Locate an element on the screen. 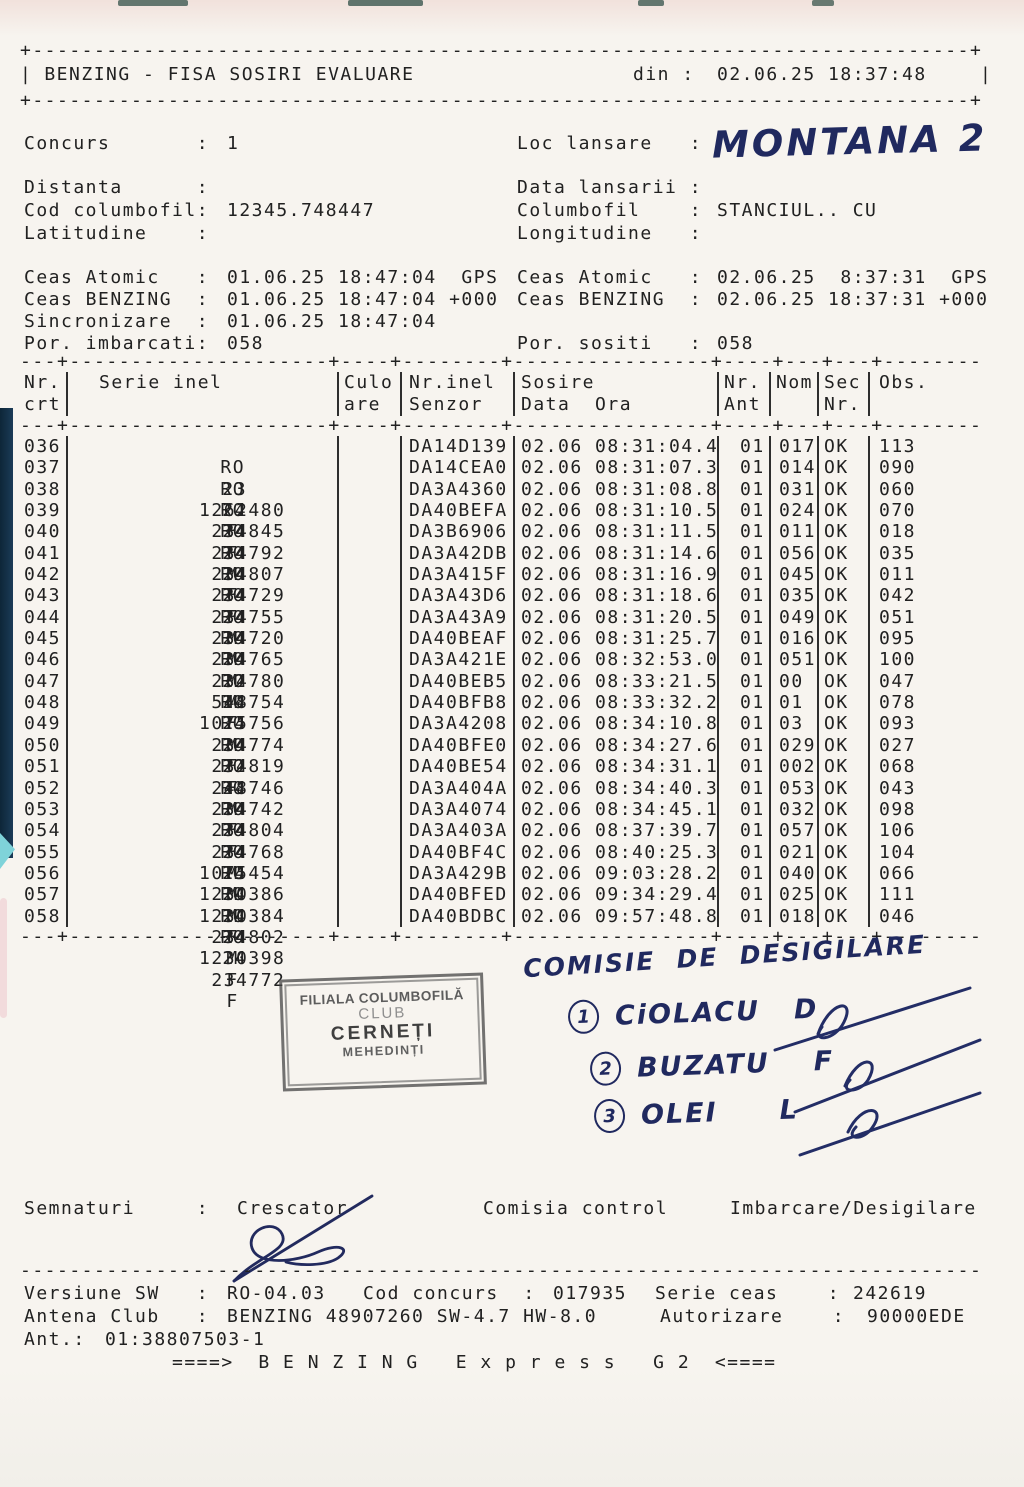 Image resolution: width=1024 pixels, height=1487 pixels. cell-obs: 100 is located at coordinates (929, 660).